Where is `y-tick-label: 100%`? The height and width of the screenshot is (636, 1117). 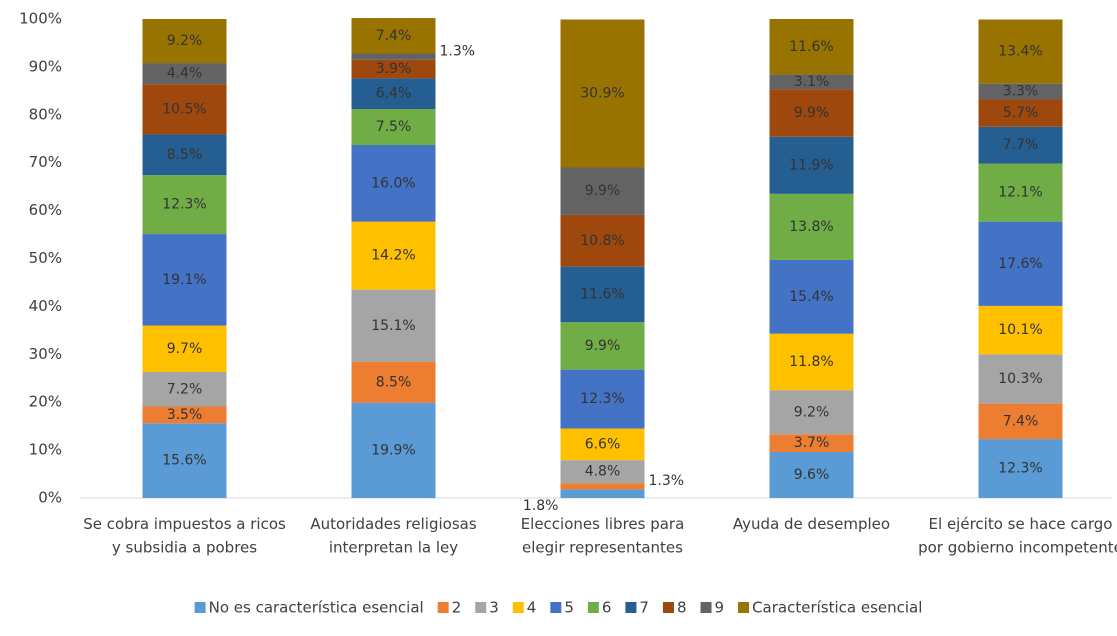 y-tick-label: 100% is located at coordinates (40, 19).